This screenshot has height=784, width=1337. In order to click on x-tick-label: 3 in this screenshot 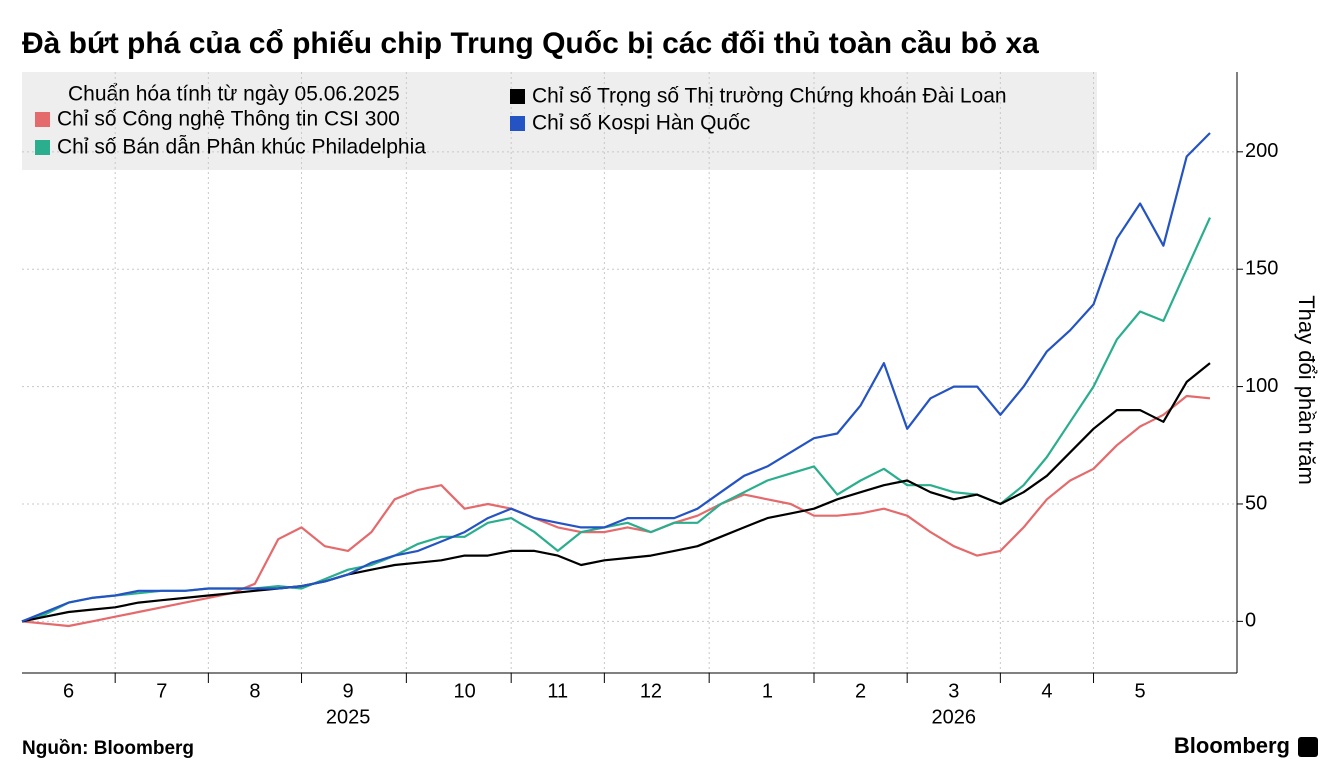, I will do `click(953, 691)`.